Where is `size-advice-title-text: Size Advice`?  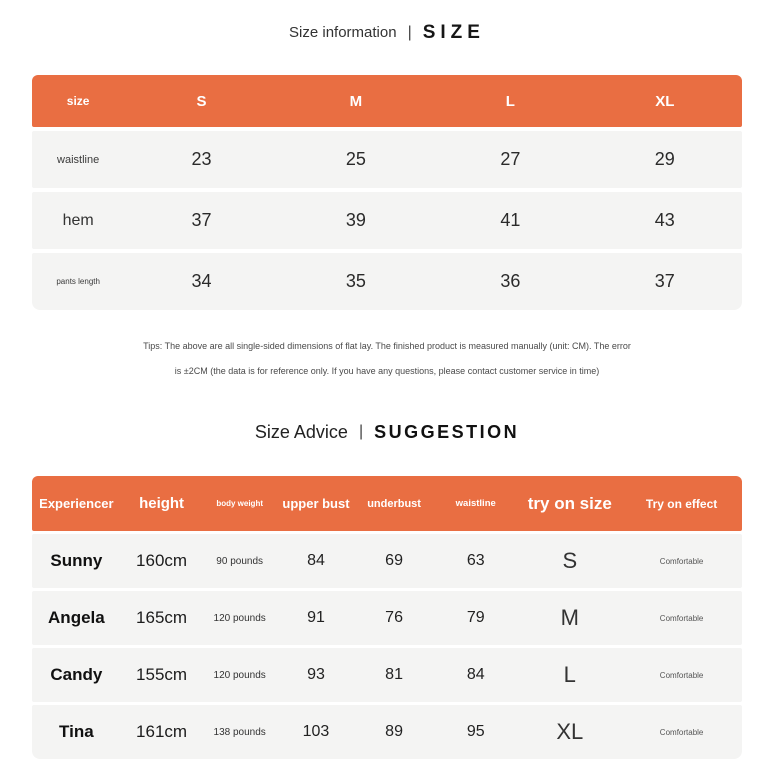
size-advice-title-text: Size Advice is located at coordinates (301, 432).